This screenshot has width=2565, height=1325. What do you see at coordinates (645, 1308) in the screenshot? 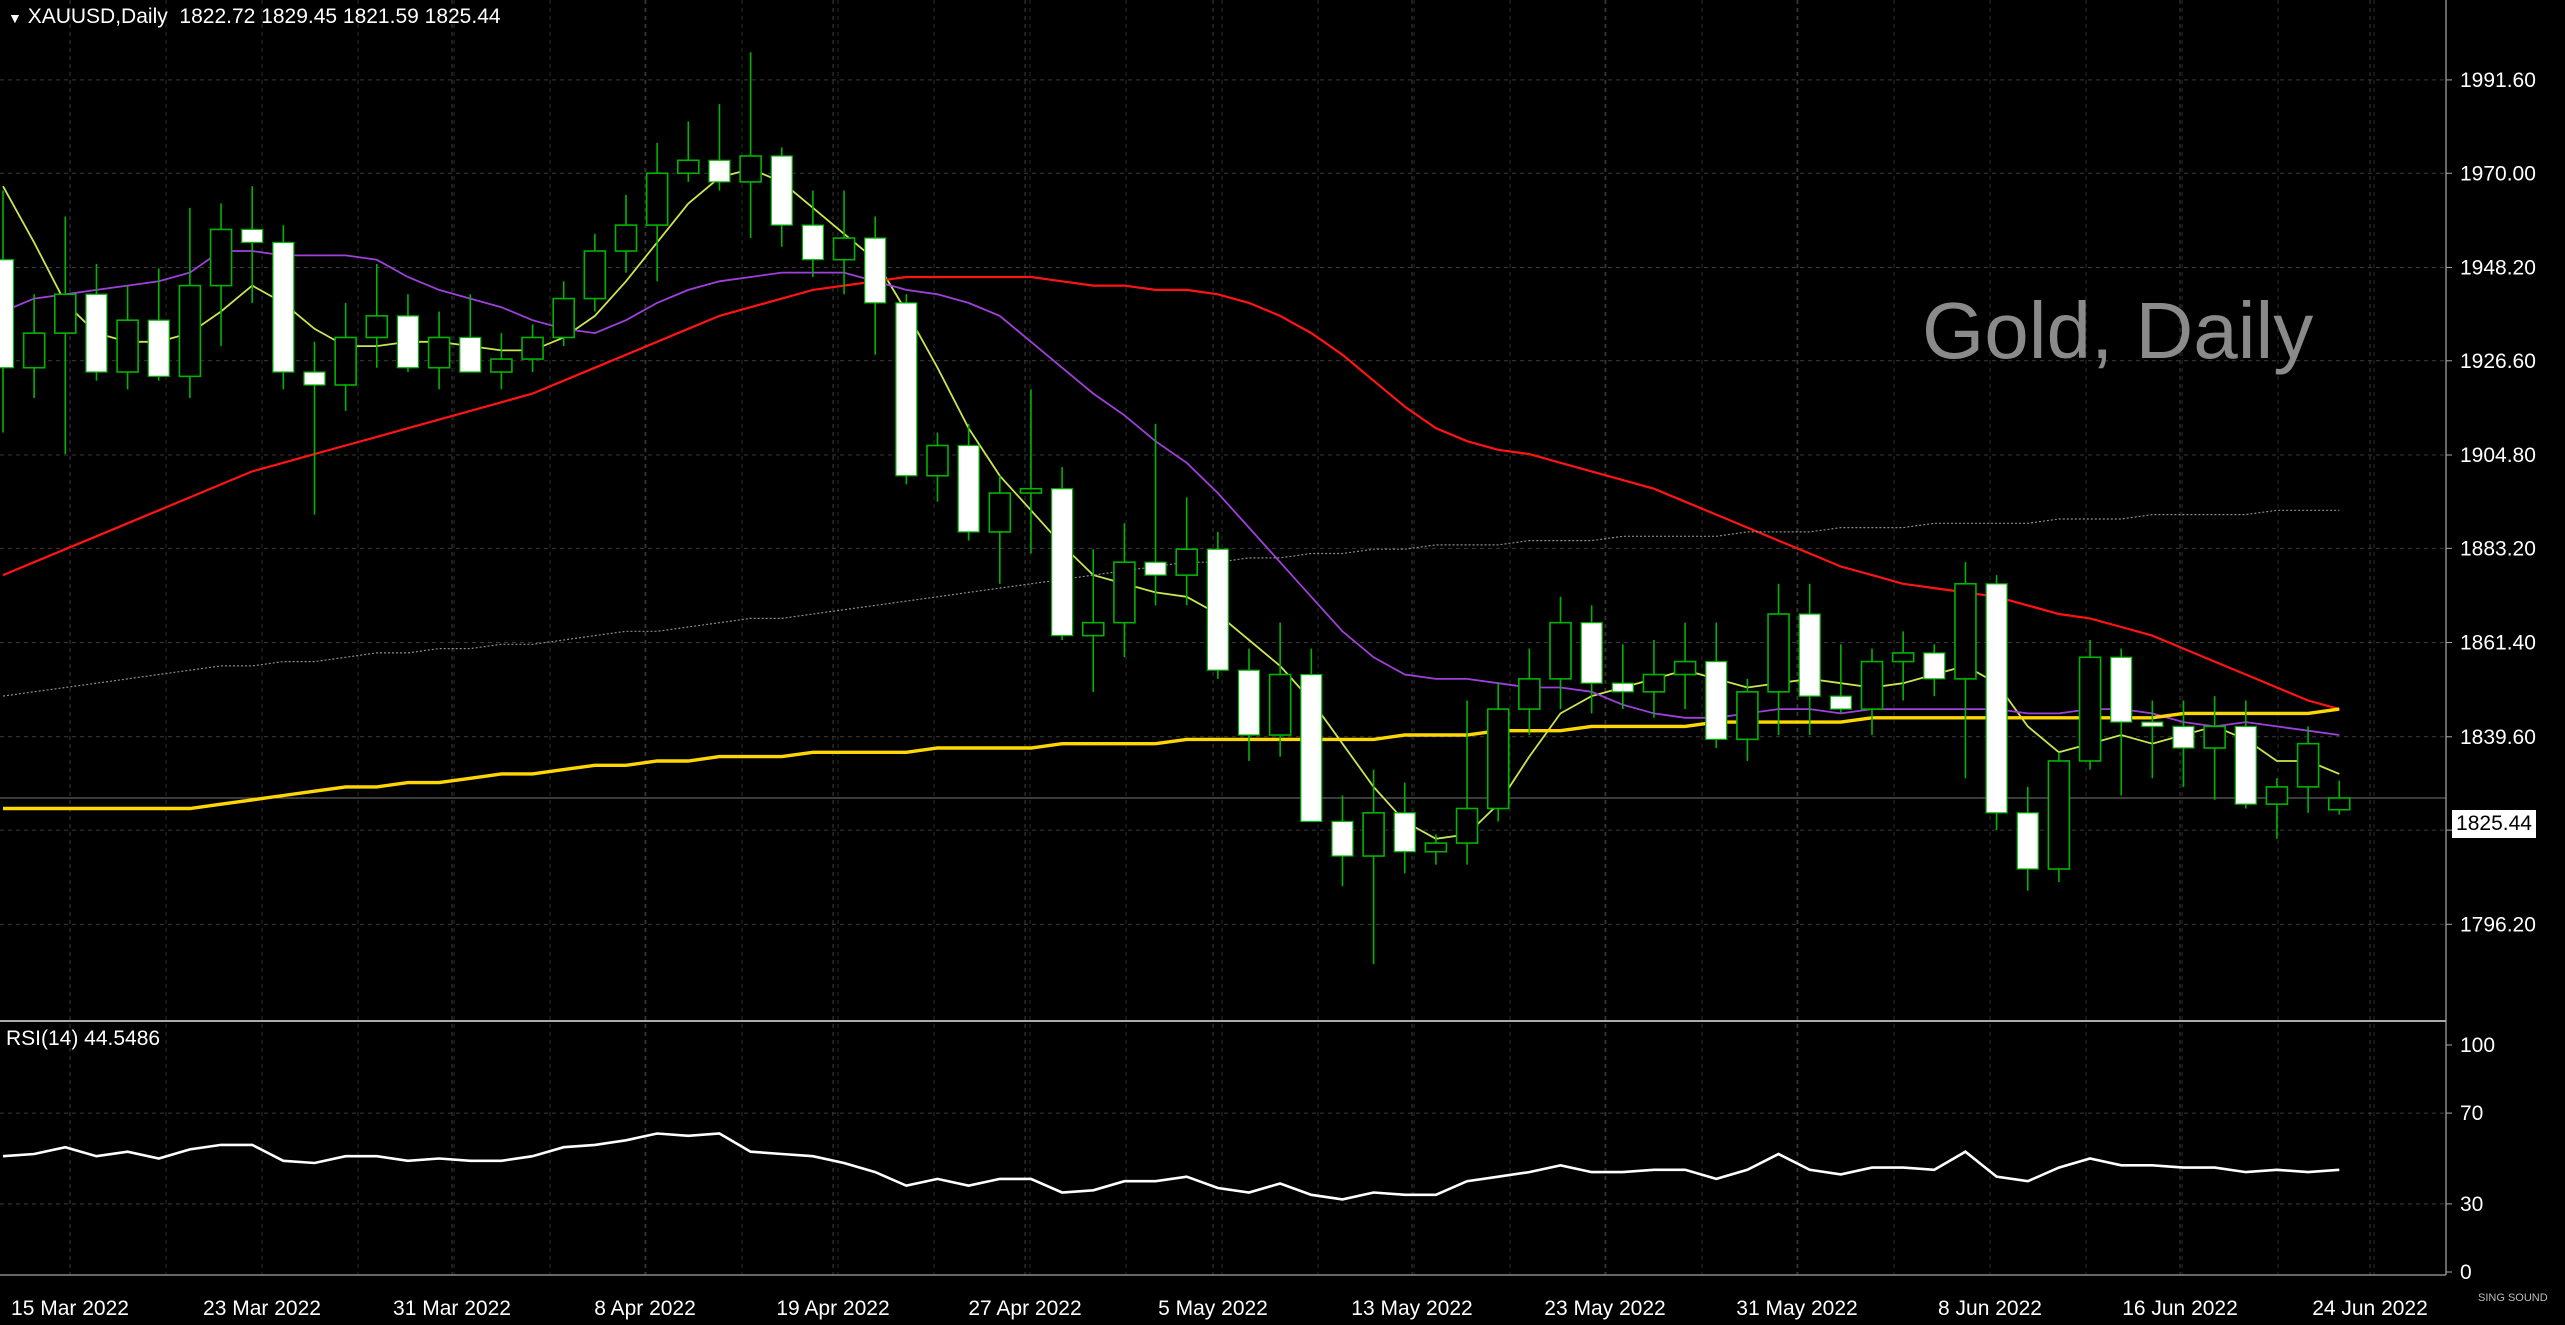
I see `time-tick-label: 8 Apr 2022` at bounding box center [645, 1308].